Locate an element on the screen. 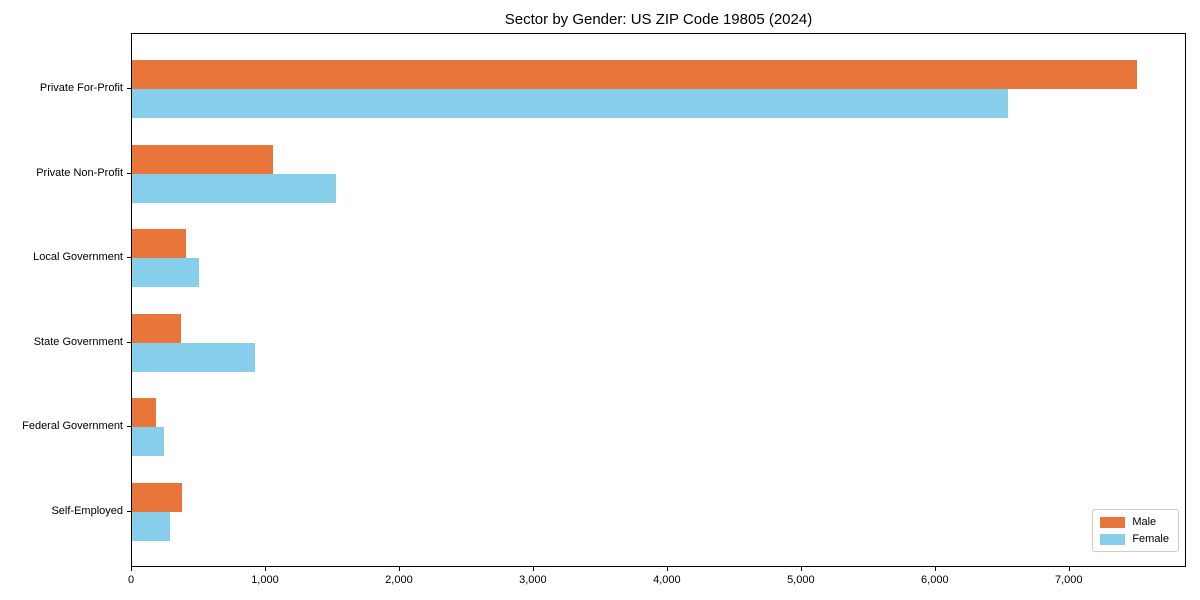 Image resolution: width=1200 pixels, height=600 pixels. bar-male-state-government is located at coordinates (156, 328).